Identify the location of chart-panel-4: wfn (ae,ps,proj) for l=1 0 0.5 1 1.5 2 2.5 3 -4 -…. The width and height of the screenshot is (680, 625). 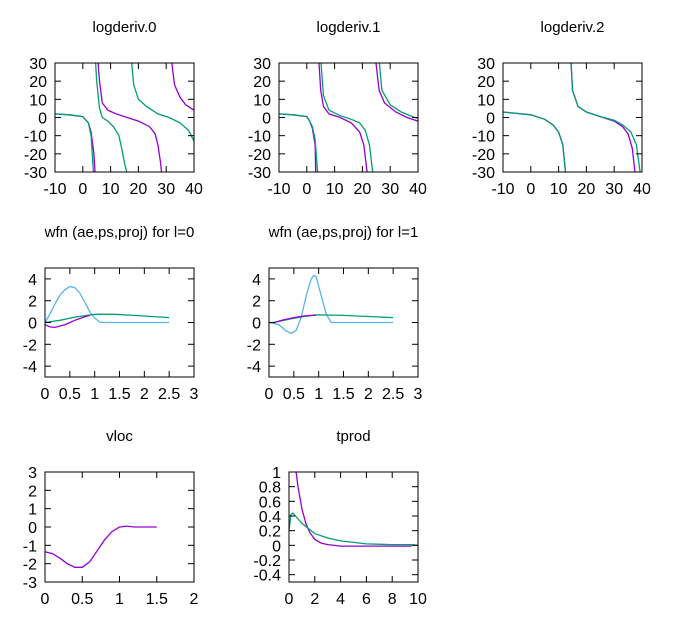
(335, 313).